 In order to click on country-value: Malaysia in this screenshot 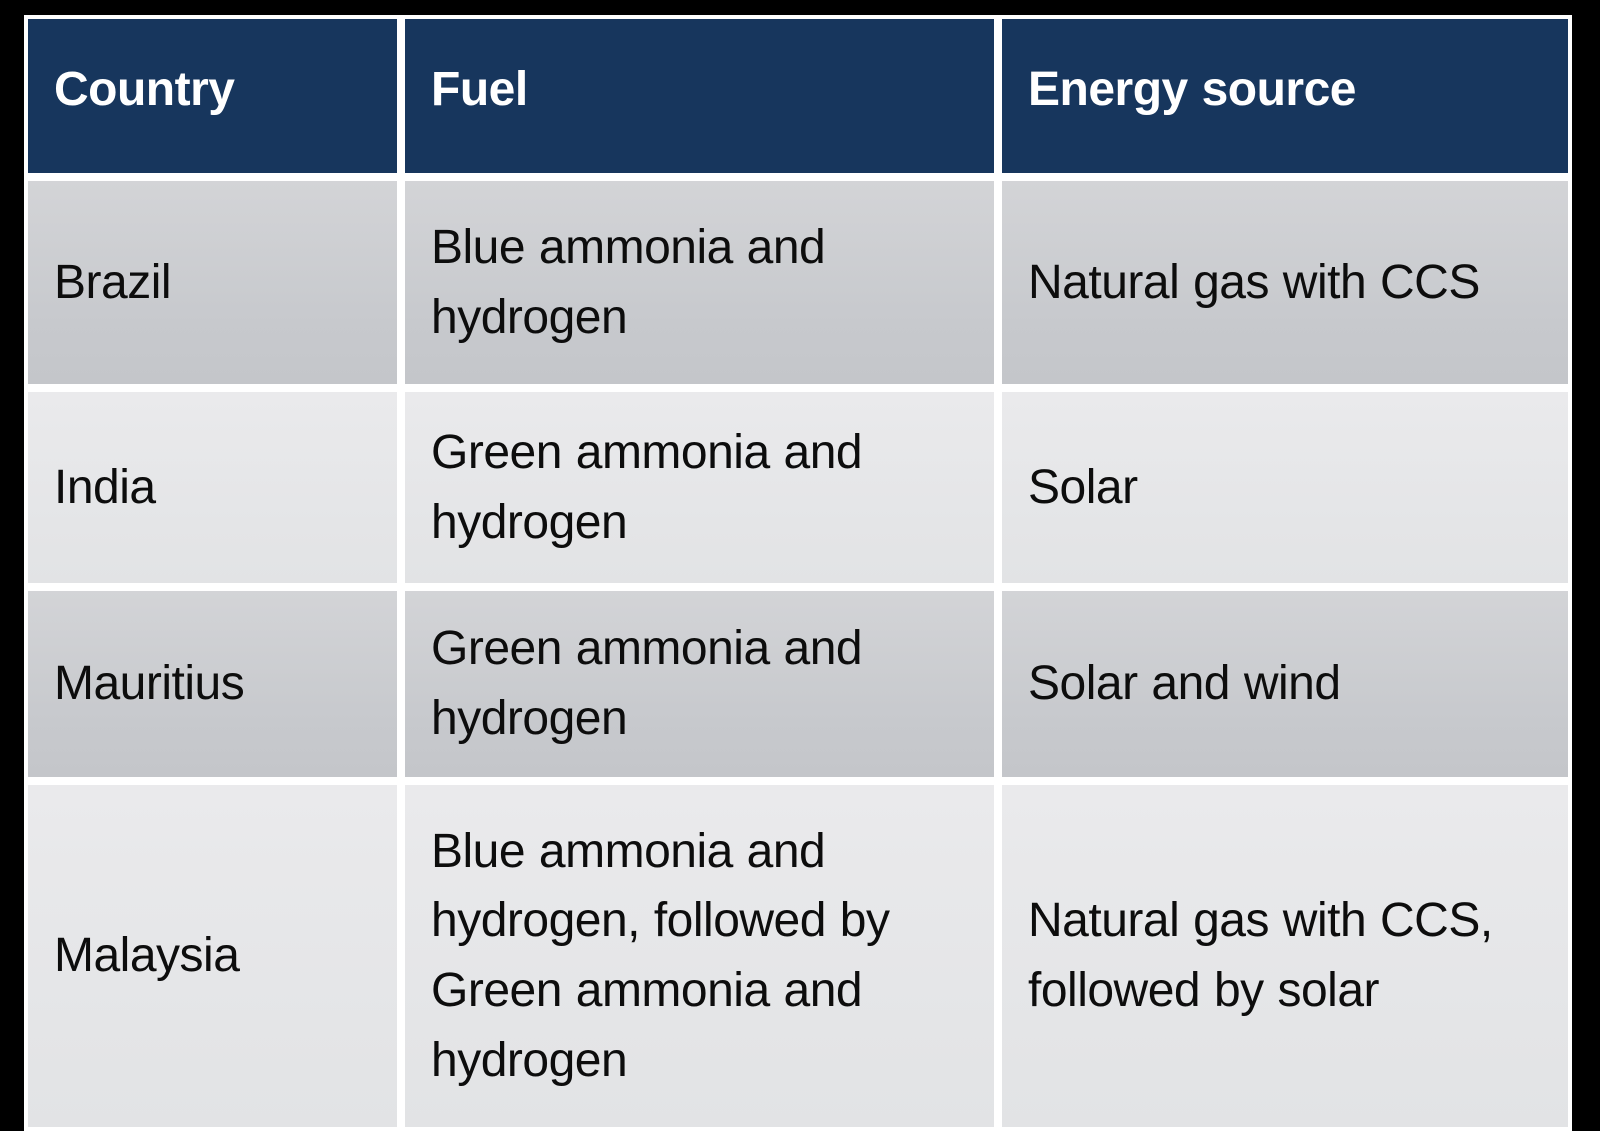, I will do `click(147, 956)`.